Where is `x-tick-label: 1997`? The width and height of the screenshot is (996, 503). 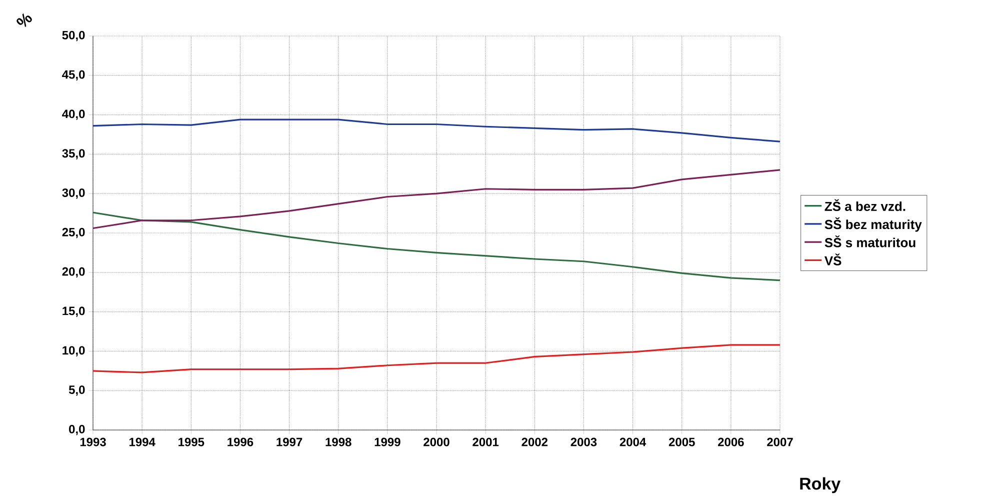 x-tick-label: 1997 is located at coordinates (289, 442).